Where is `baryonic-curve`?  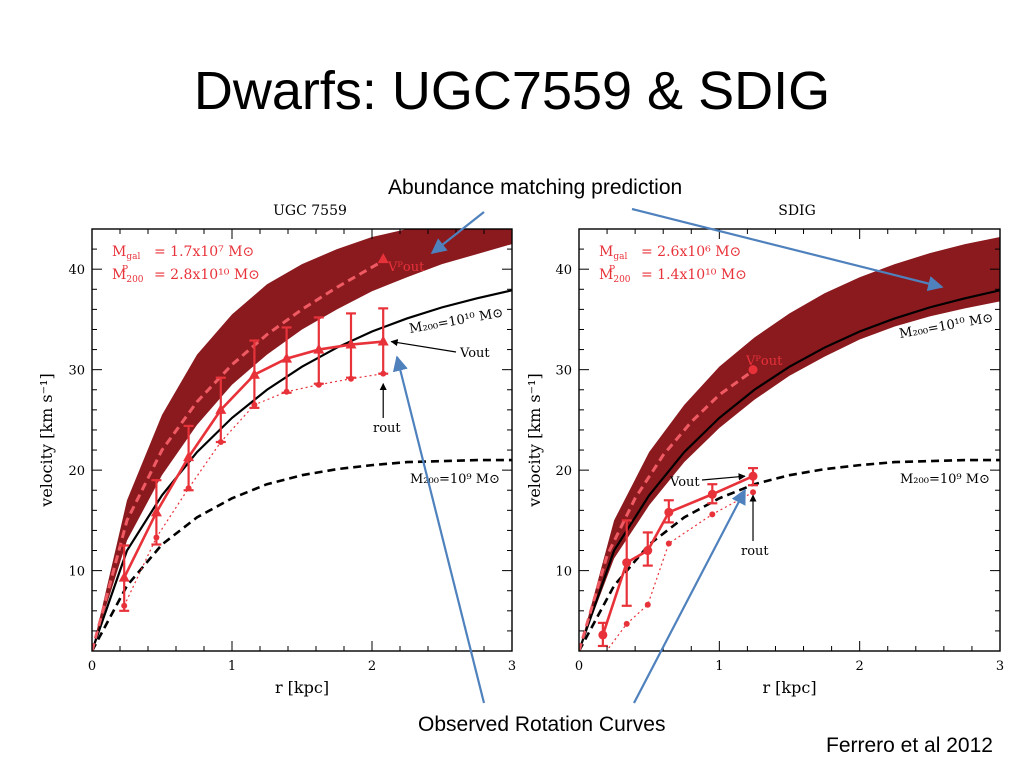
baryonic-curve is located at coordinates (679, 571).